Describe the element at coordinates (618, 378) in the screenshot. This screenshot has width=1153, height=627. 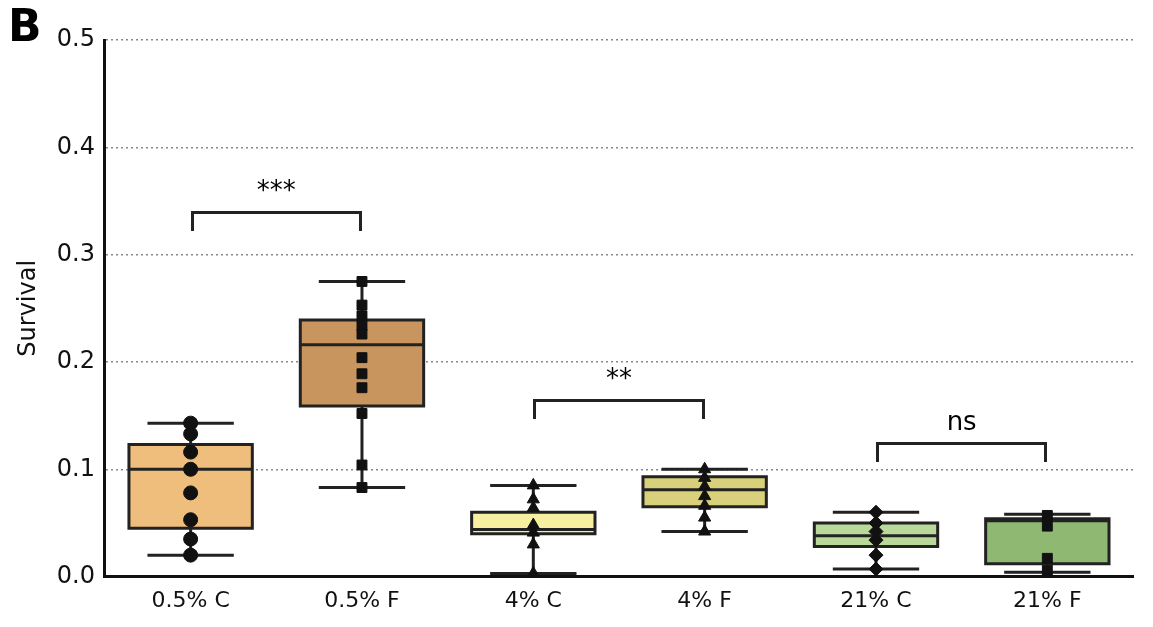
I see `annotation: **` at that location.